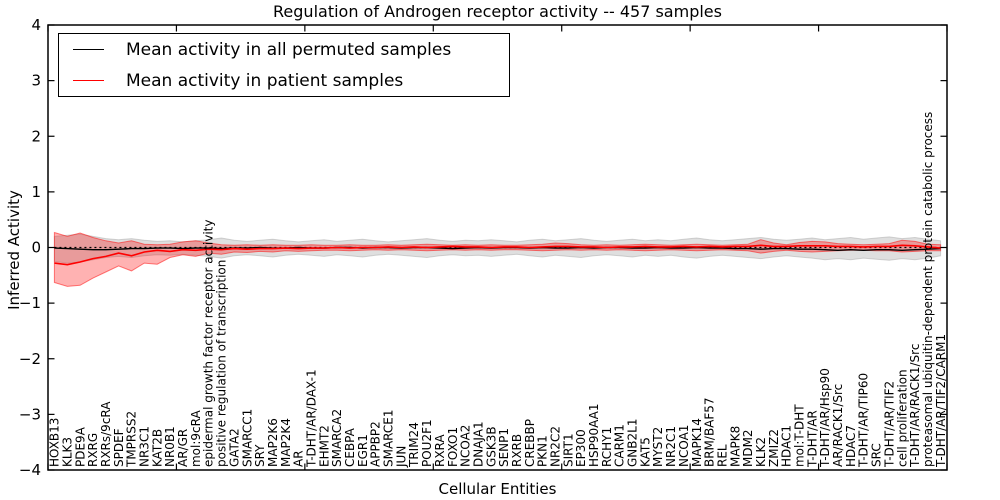 The image size is (1000, 500). I want to click on x-tick-label: T-DHT/AR/TIF2, so click(889, 424).